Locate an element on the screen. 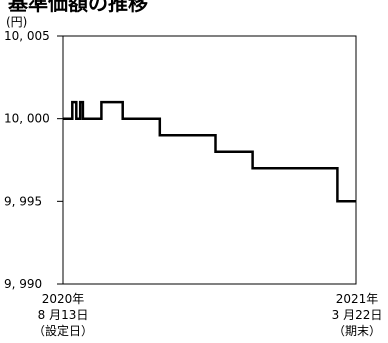 The height and width of the screenshot is (343, 388). y-axis: 10, 005 10, 000 9, 995 9, 990 is located at coordinates (33, 160).